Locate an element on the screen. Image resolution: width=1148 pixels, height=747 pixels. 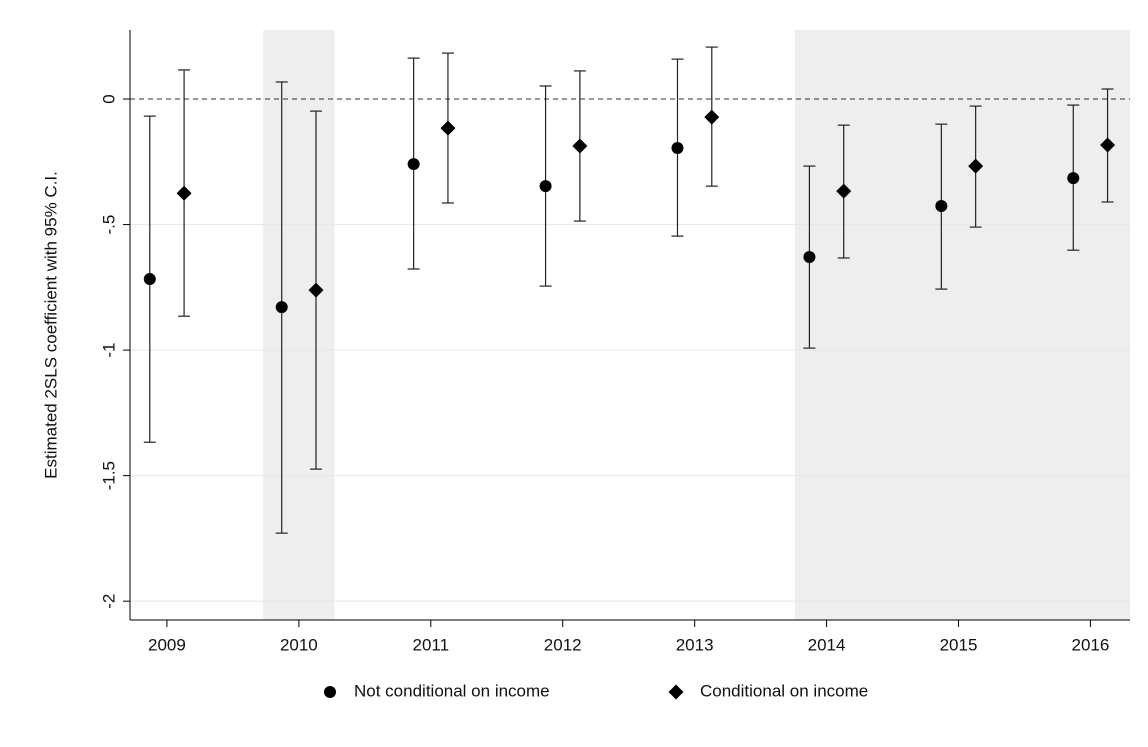
y-tick-label: -1 is located at coordinates (108, 350).